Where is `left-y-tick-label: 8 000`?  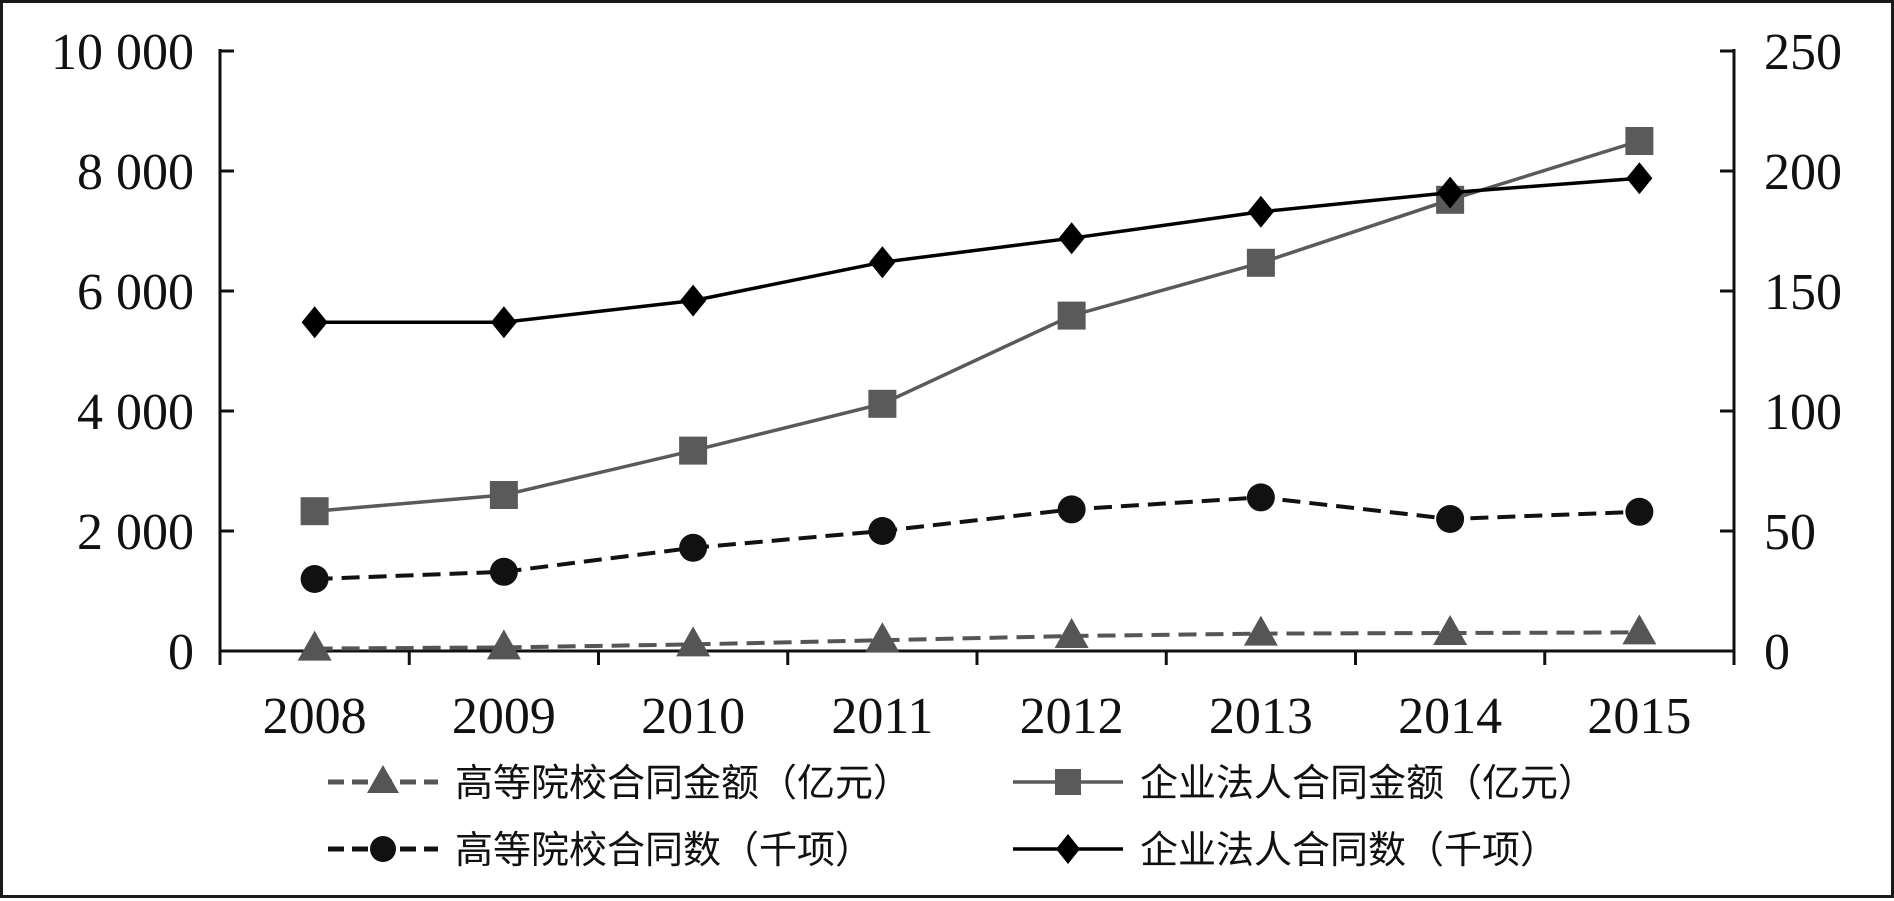
left-y-tick-label: 8 000 is located at coordinates (135, 172).